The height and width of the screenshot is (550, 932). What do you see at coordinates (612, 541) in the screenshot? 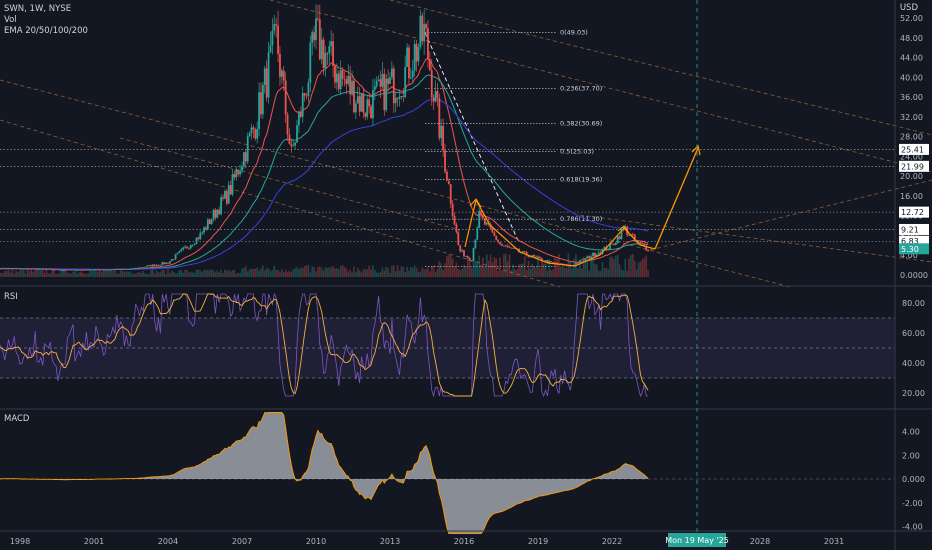
I see `x-tick-label: 2022` at bounding box center [612, 541].